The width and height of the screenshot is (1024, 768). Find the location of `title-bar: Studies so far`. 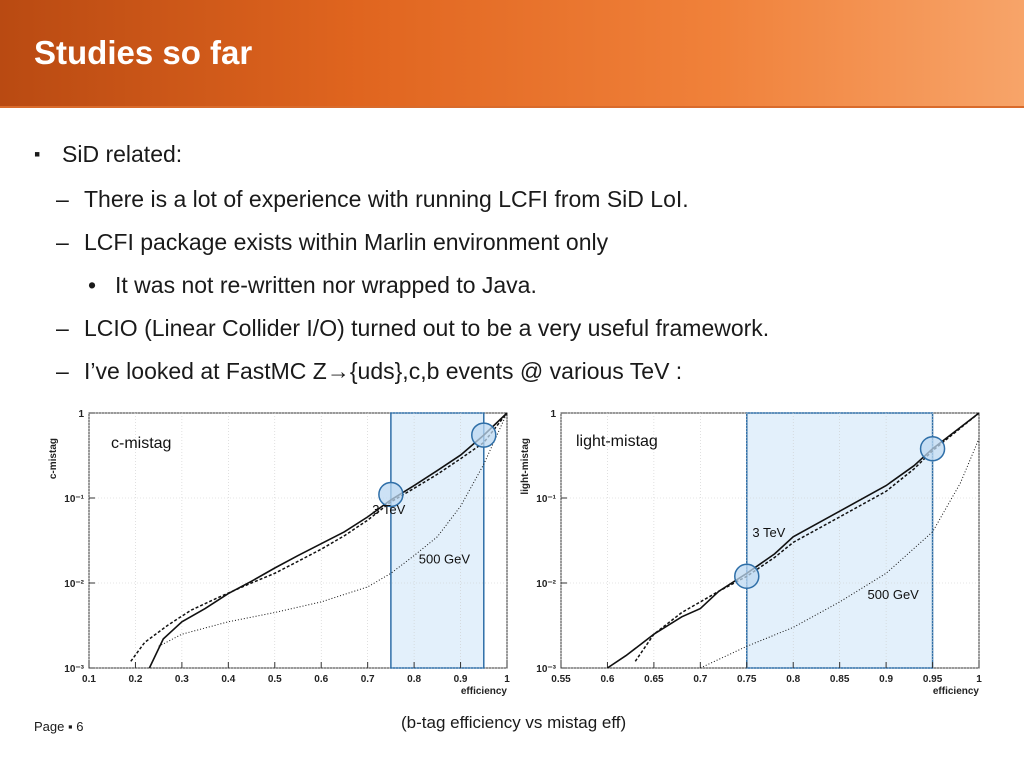

title-bar: Studies so far is located at coordinates (512, 53).